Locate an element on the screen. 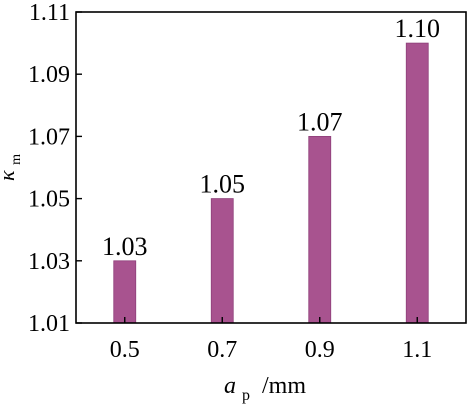 The width and height of the screenshot is (472, 413). data-label-0.7: 1.05 is located at coordinates (223, 184).